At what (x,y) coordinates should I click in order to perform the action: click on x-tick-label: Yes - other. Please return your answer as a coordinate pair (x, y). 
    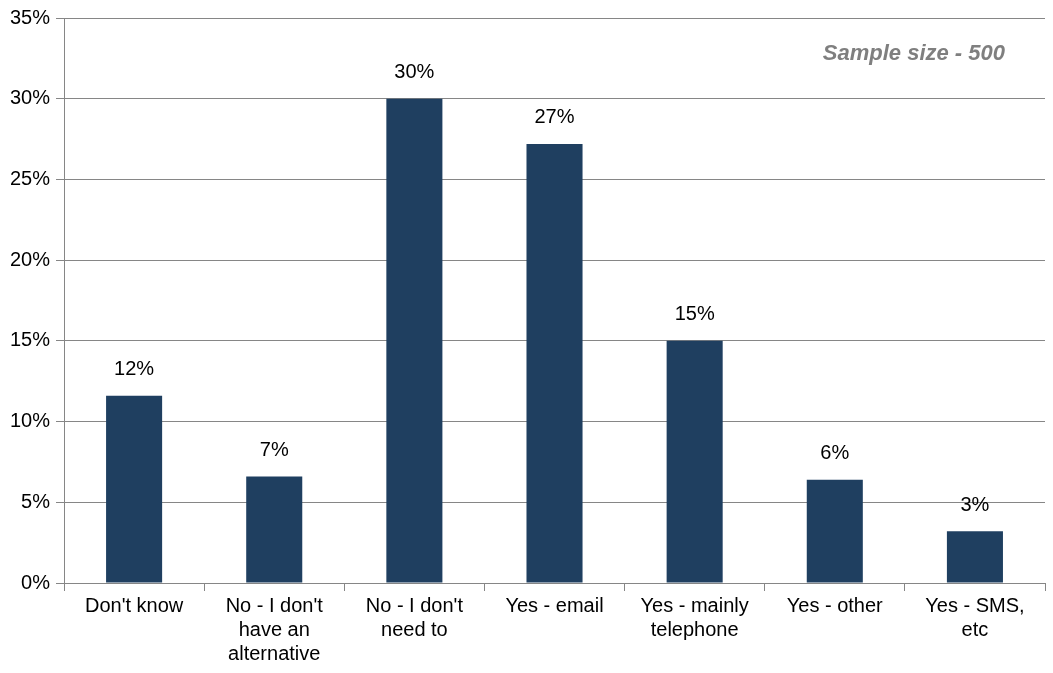
    Looking at the image, I should click on (835, 604).